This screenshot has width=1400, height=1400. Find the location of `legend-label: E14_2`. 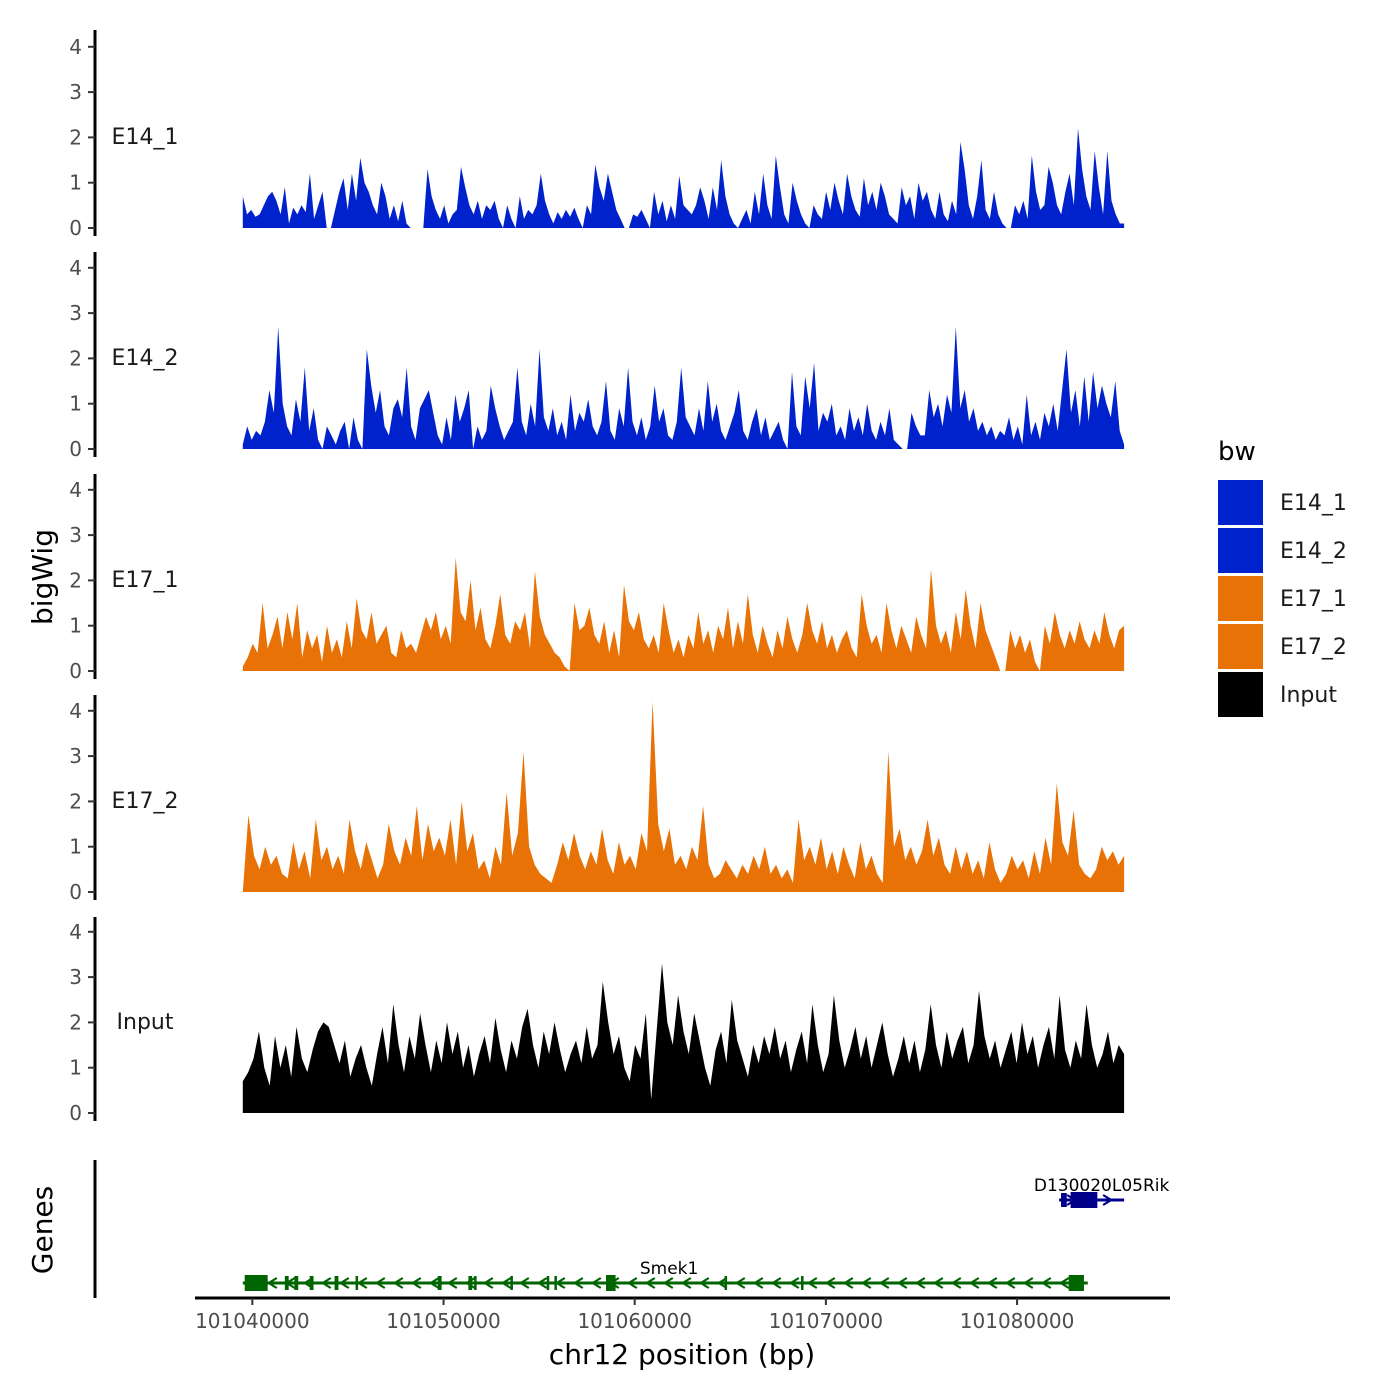

legend-label: E14_2 is located at coordinates (1313, 551).